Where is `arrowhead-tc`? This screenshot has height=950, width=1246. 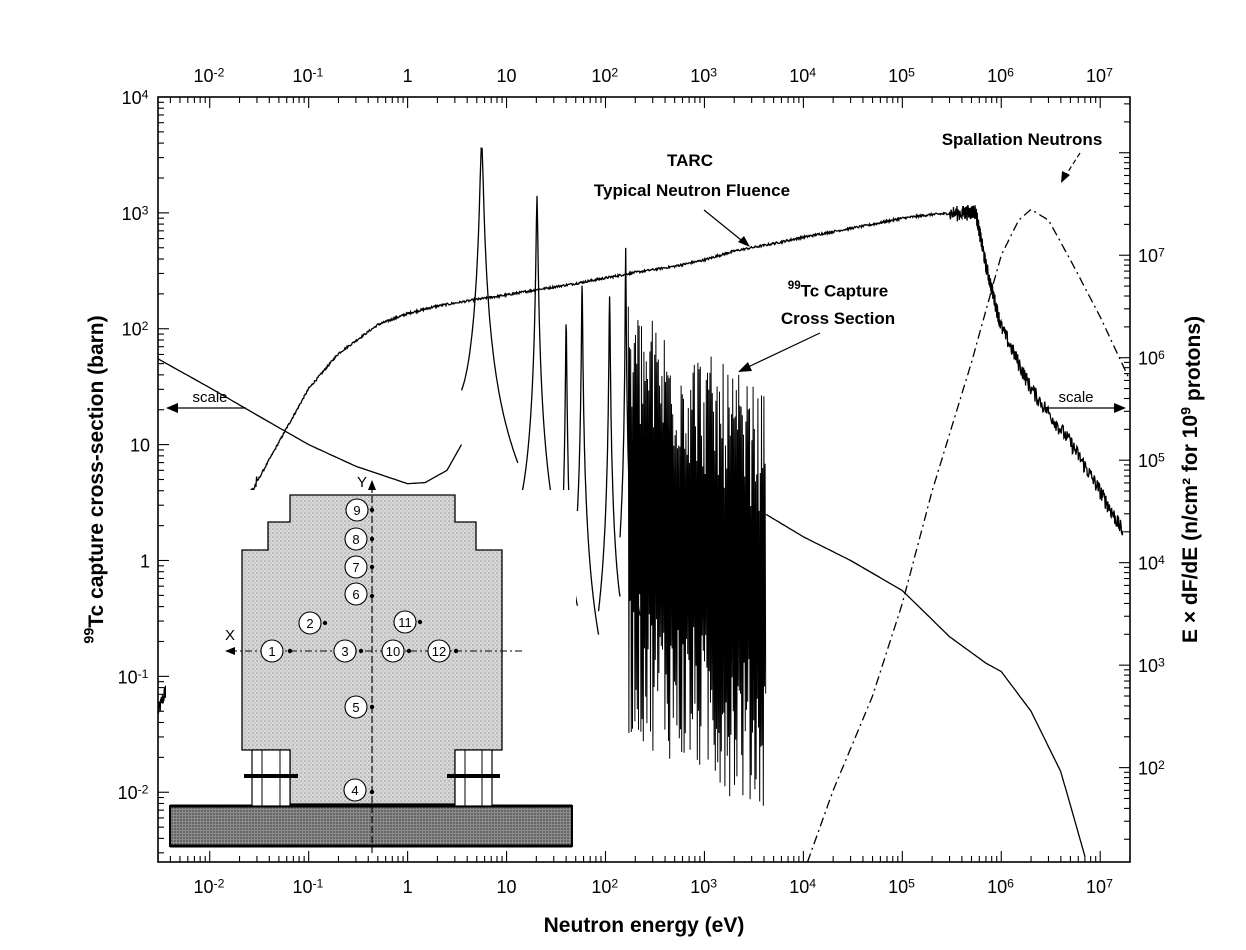
arrowhead-tc is located at coordinates (745, 367).